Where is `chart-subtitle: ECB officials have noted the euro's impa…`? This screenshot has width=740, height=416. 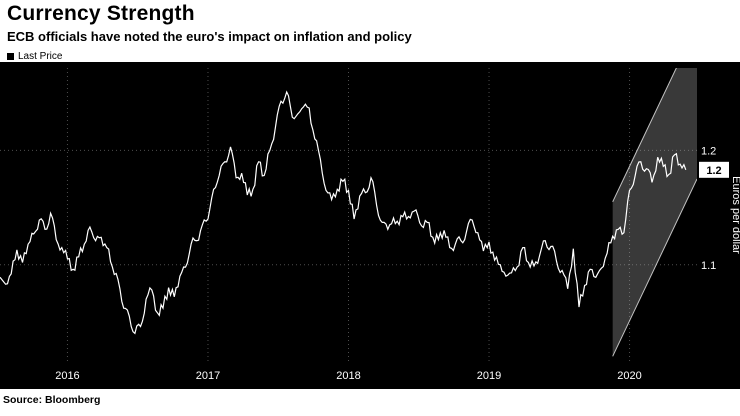 chart-subtitle: ECB officials have noted the euro's impa… is located at coordinates (209, 36).